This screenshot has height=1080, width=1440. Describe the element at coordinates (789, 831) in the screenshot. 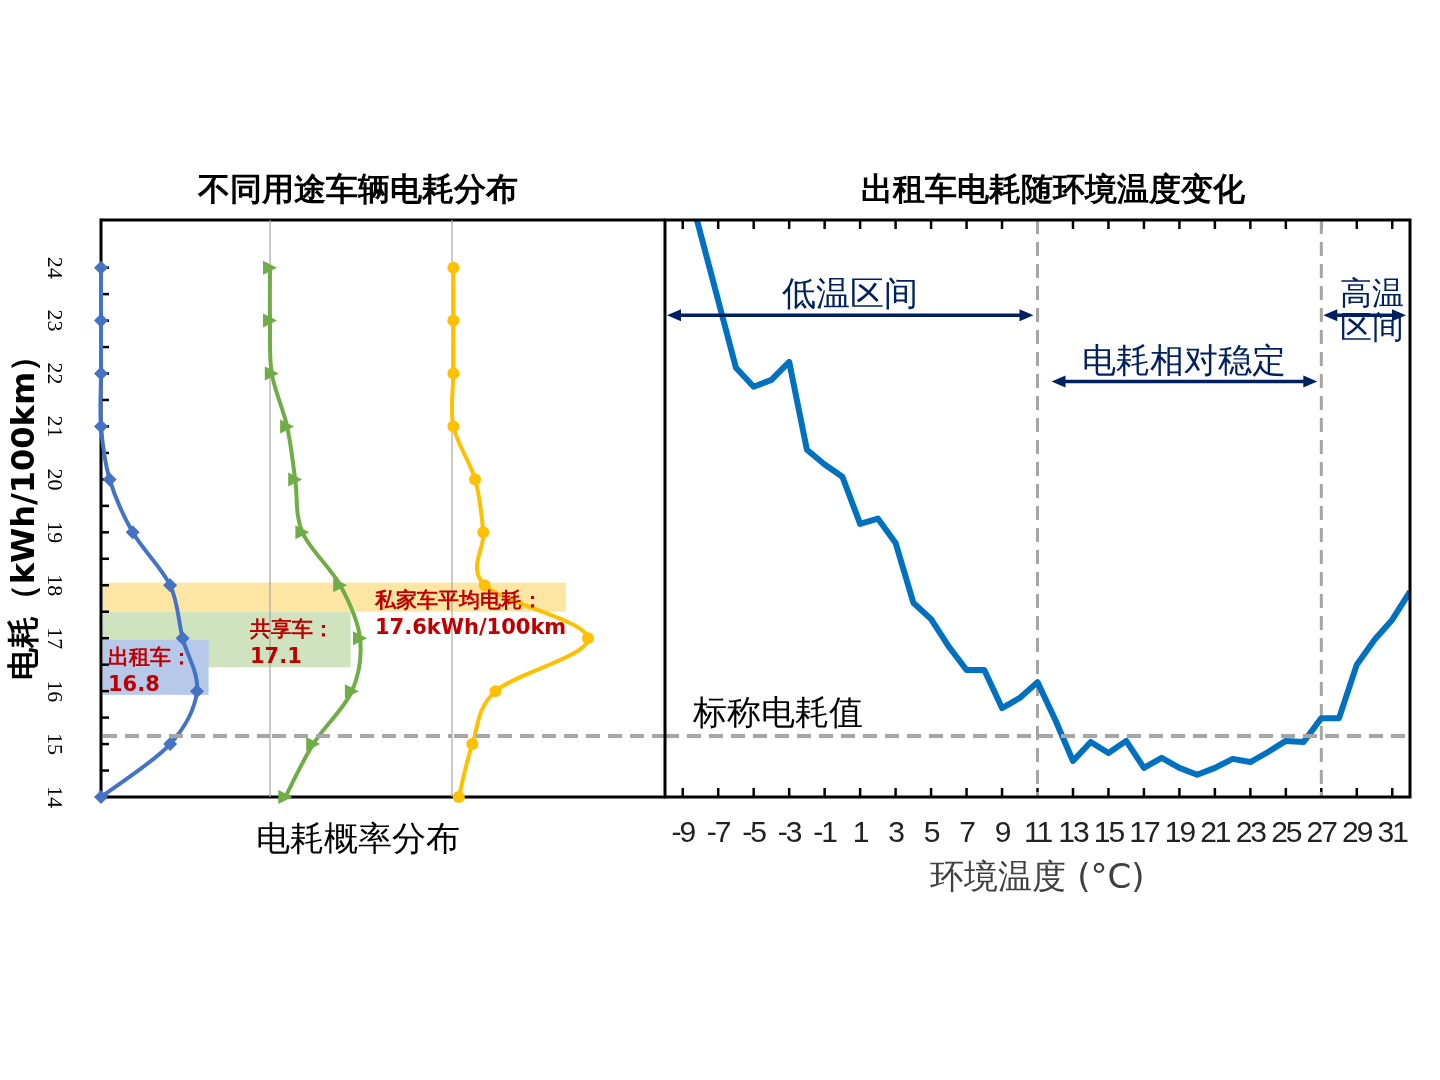

I see `x-tick-label: -3` at that location.